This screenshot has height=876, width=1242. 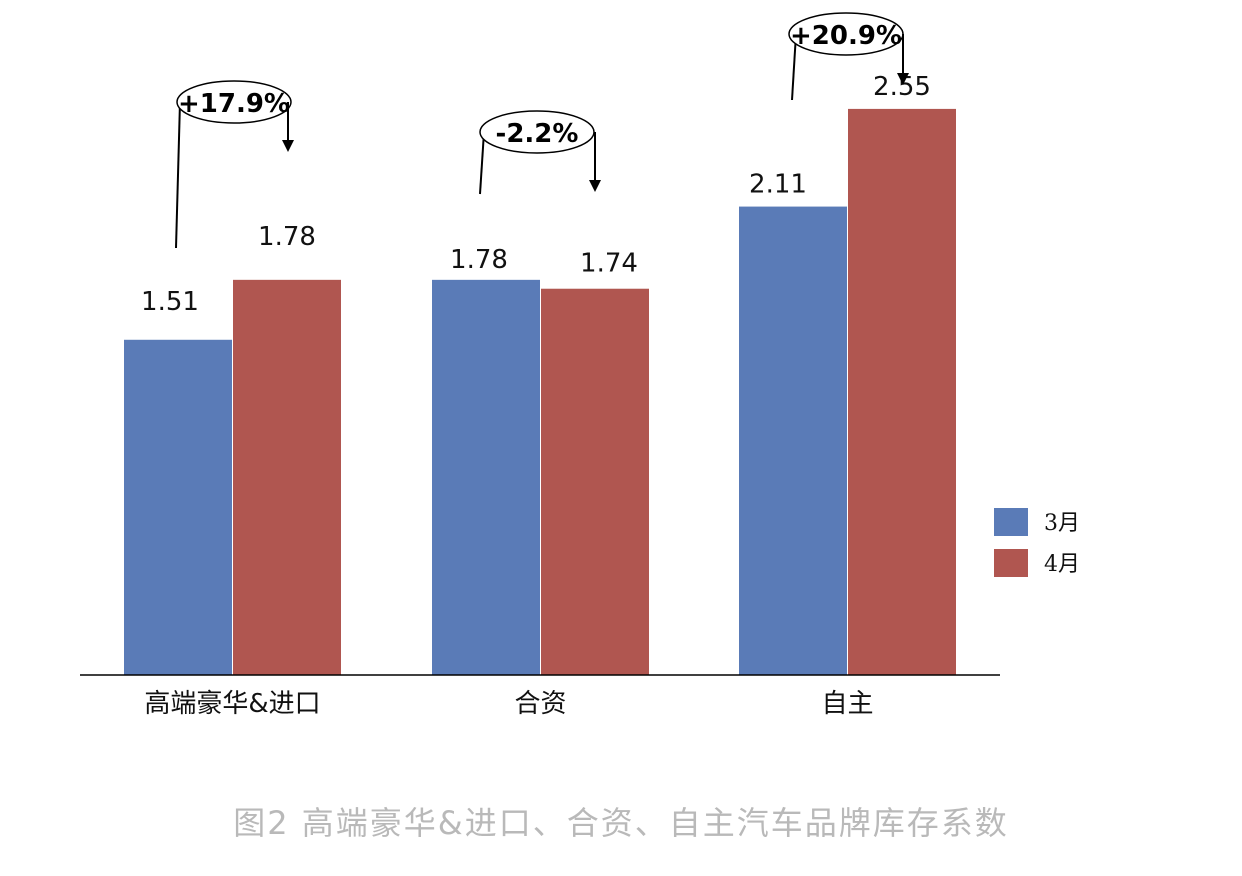 What do you see at coordinates (537, 134) in the screenshot?
I see `annotation-text: -2.2%` at bounding box center [537, 134].